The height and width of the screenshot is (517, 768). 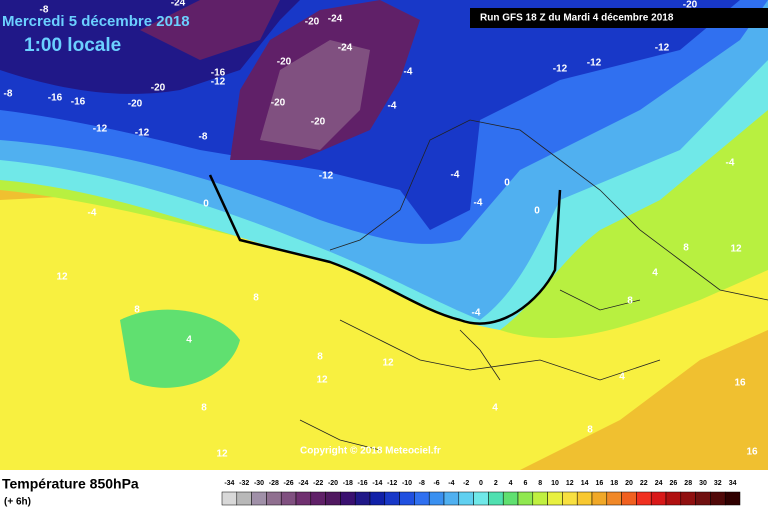 What do you see at coordinates (466, 483) in the screenshot?
I see `scale-label: -2` at bounding box center [466, 483].